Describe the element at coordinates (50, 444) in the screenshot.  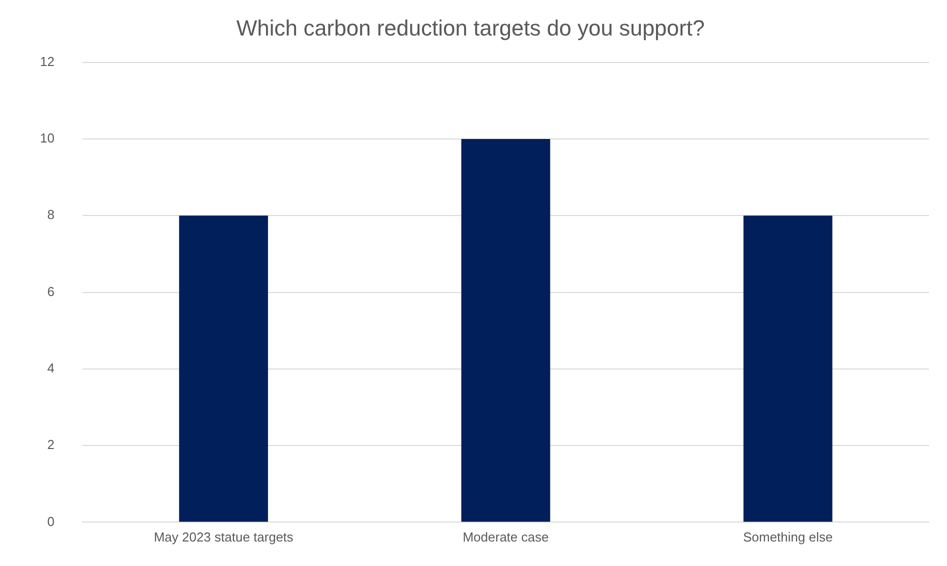
I see `y-tick-label: 2` at that location.